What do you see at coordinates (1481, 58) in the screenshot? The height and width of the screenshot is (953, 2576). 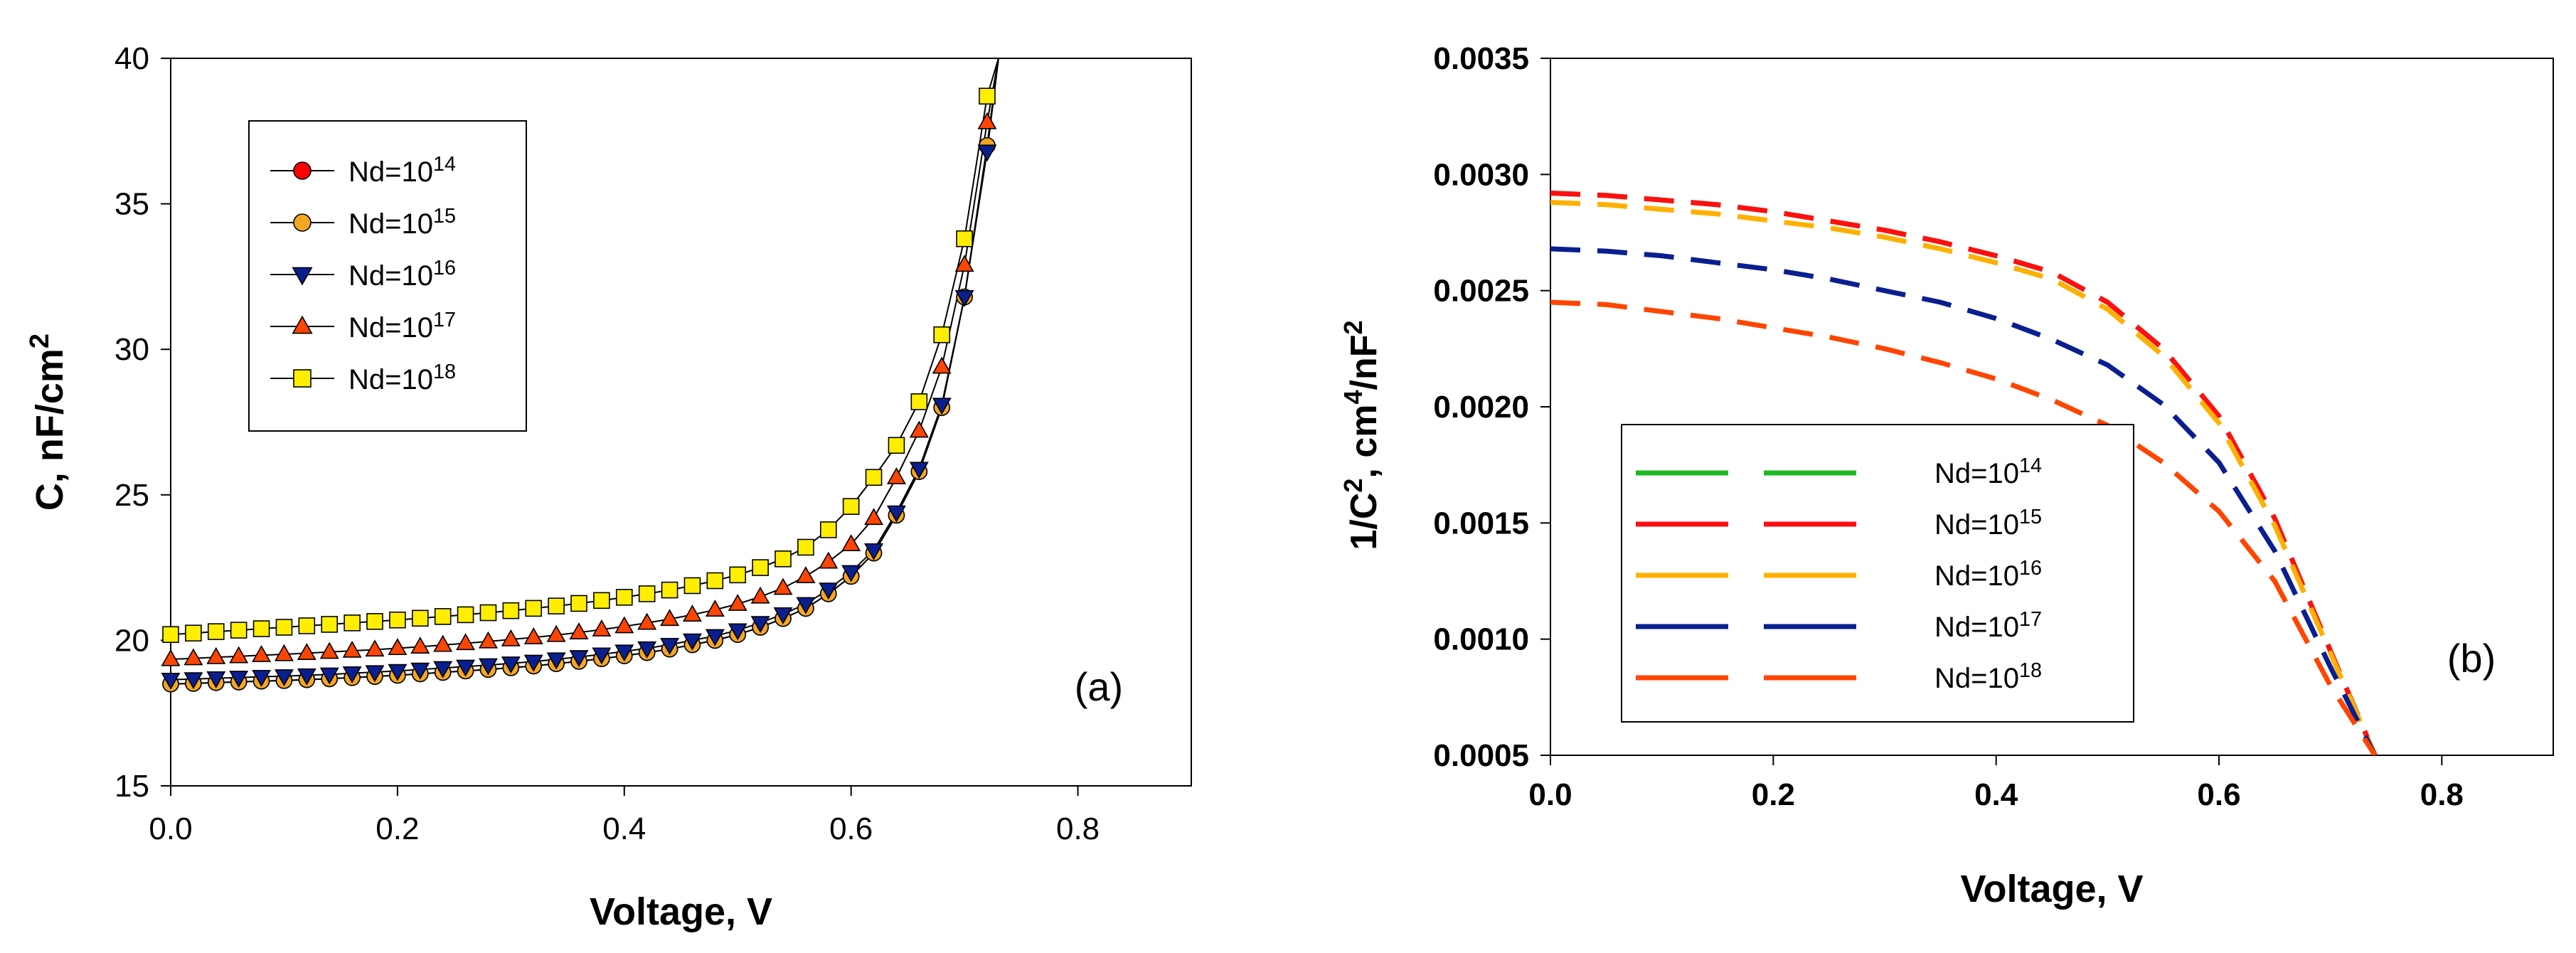 I see `y-tick-label-b: 0.0035` at bounding box center [1481, 58].